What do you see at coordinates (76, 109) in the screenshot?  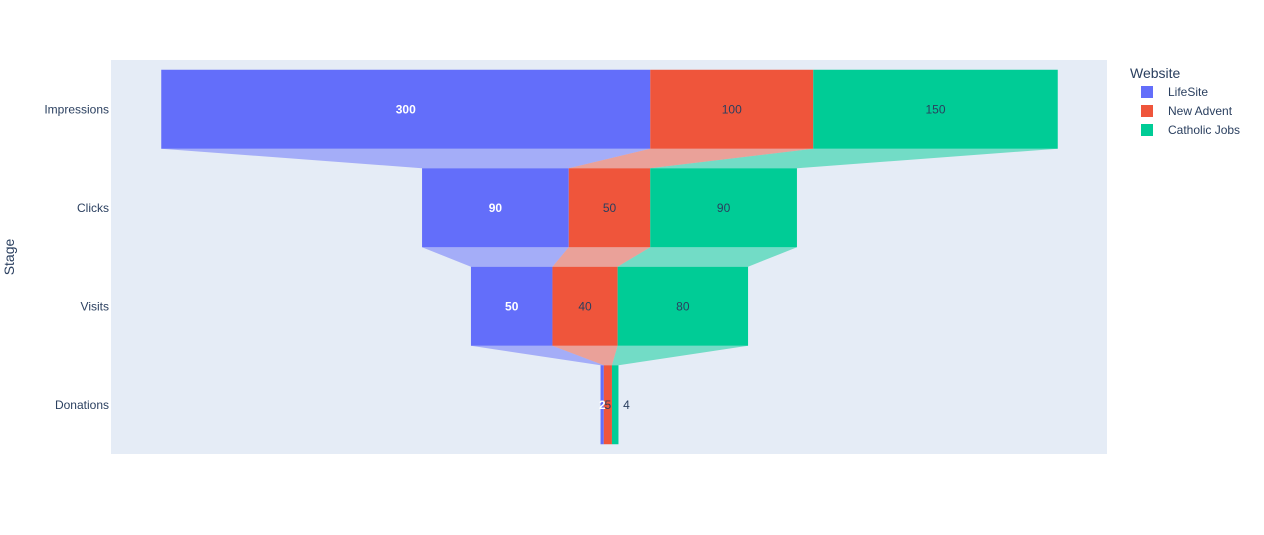 I see `y-tick-impressions: Impressions` at bounding box center [76, 109].